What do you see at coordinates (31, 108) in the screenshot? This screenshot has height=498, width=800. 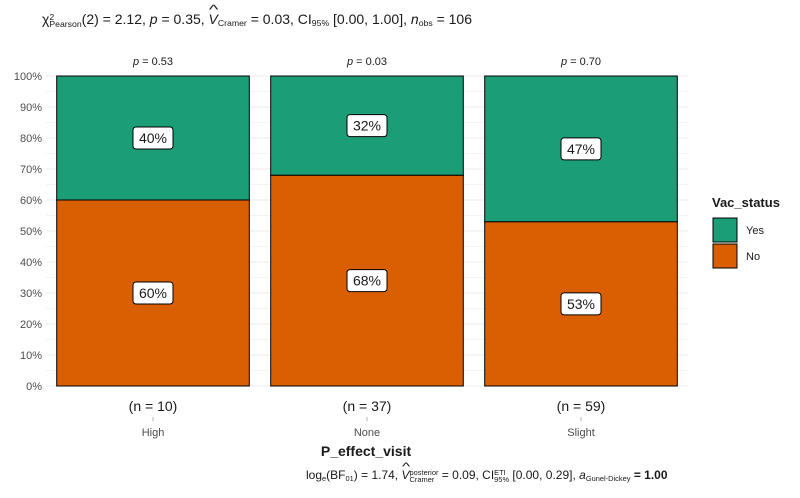 I see `y-tick-label: 90%` at bounding box center [31, 108].